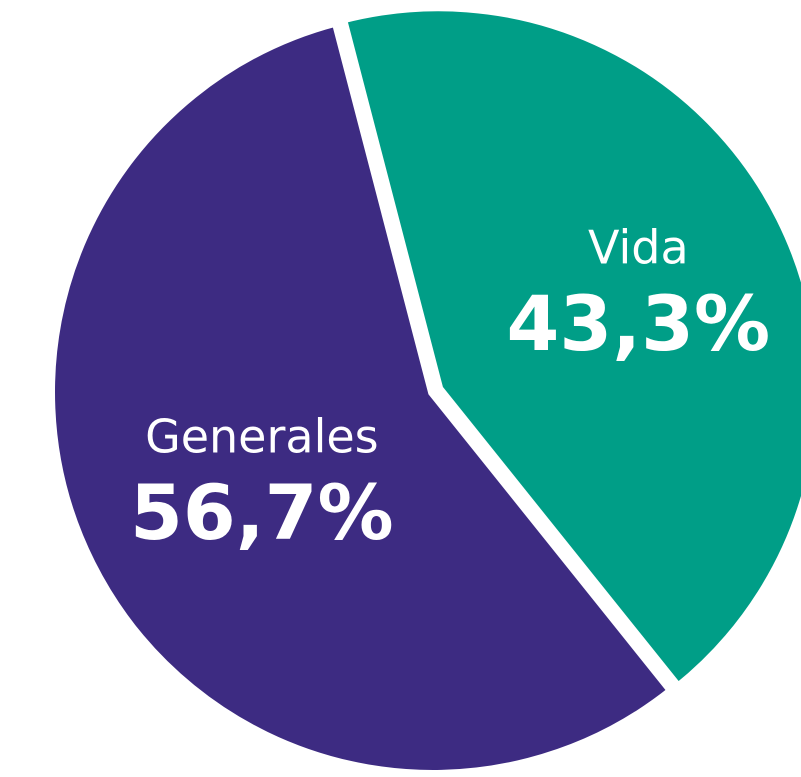 The height and width of the screenshot is (777, 801). I want to click on slice-label: Vida, so click(638, 247).